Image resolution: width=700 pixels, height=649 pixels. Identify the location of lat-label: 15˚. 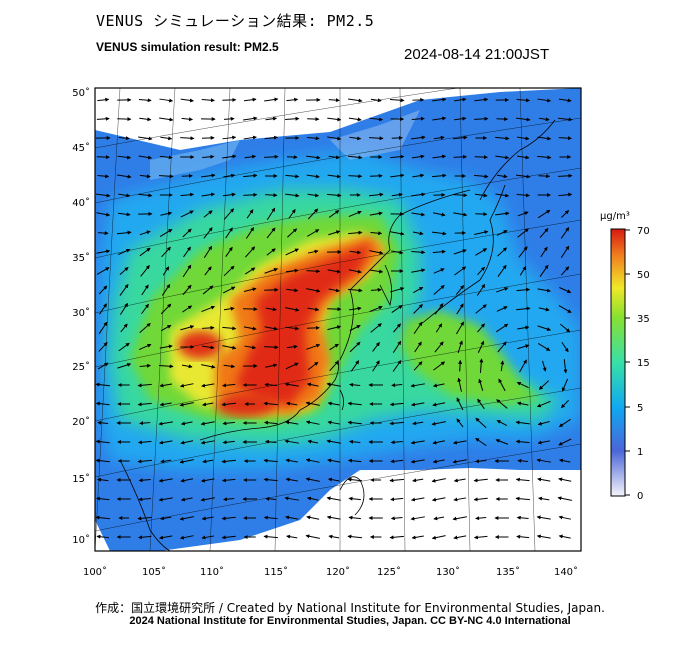
(81, 479).